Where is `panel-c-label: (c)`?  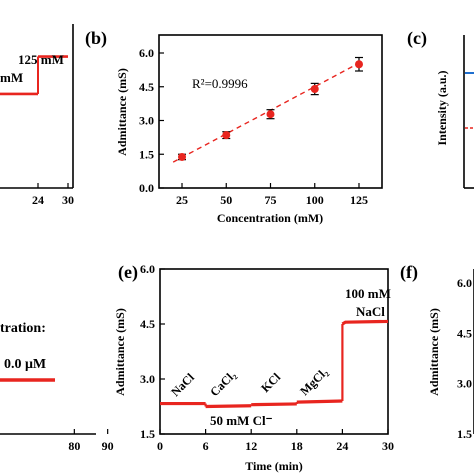
panel-c-label: (c) is located at coordinates (417, 38).